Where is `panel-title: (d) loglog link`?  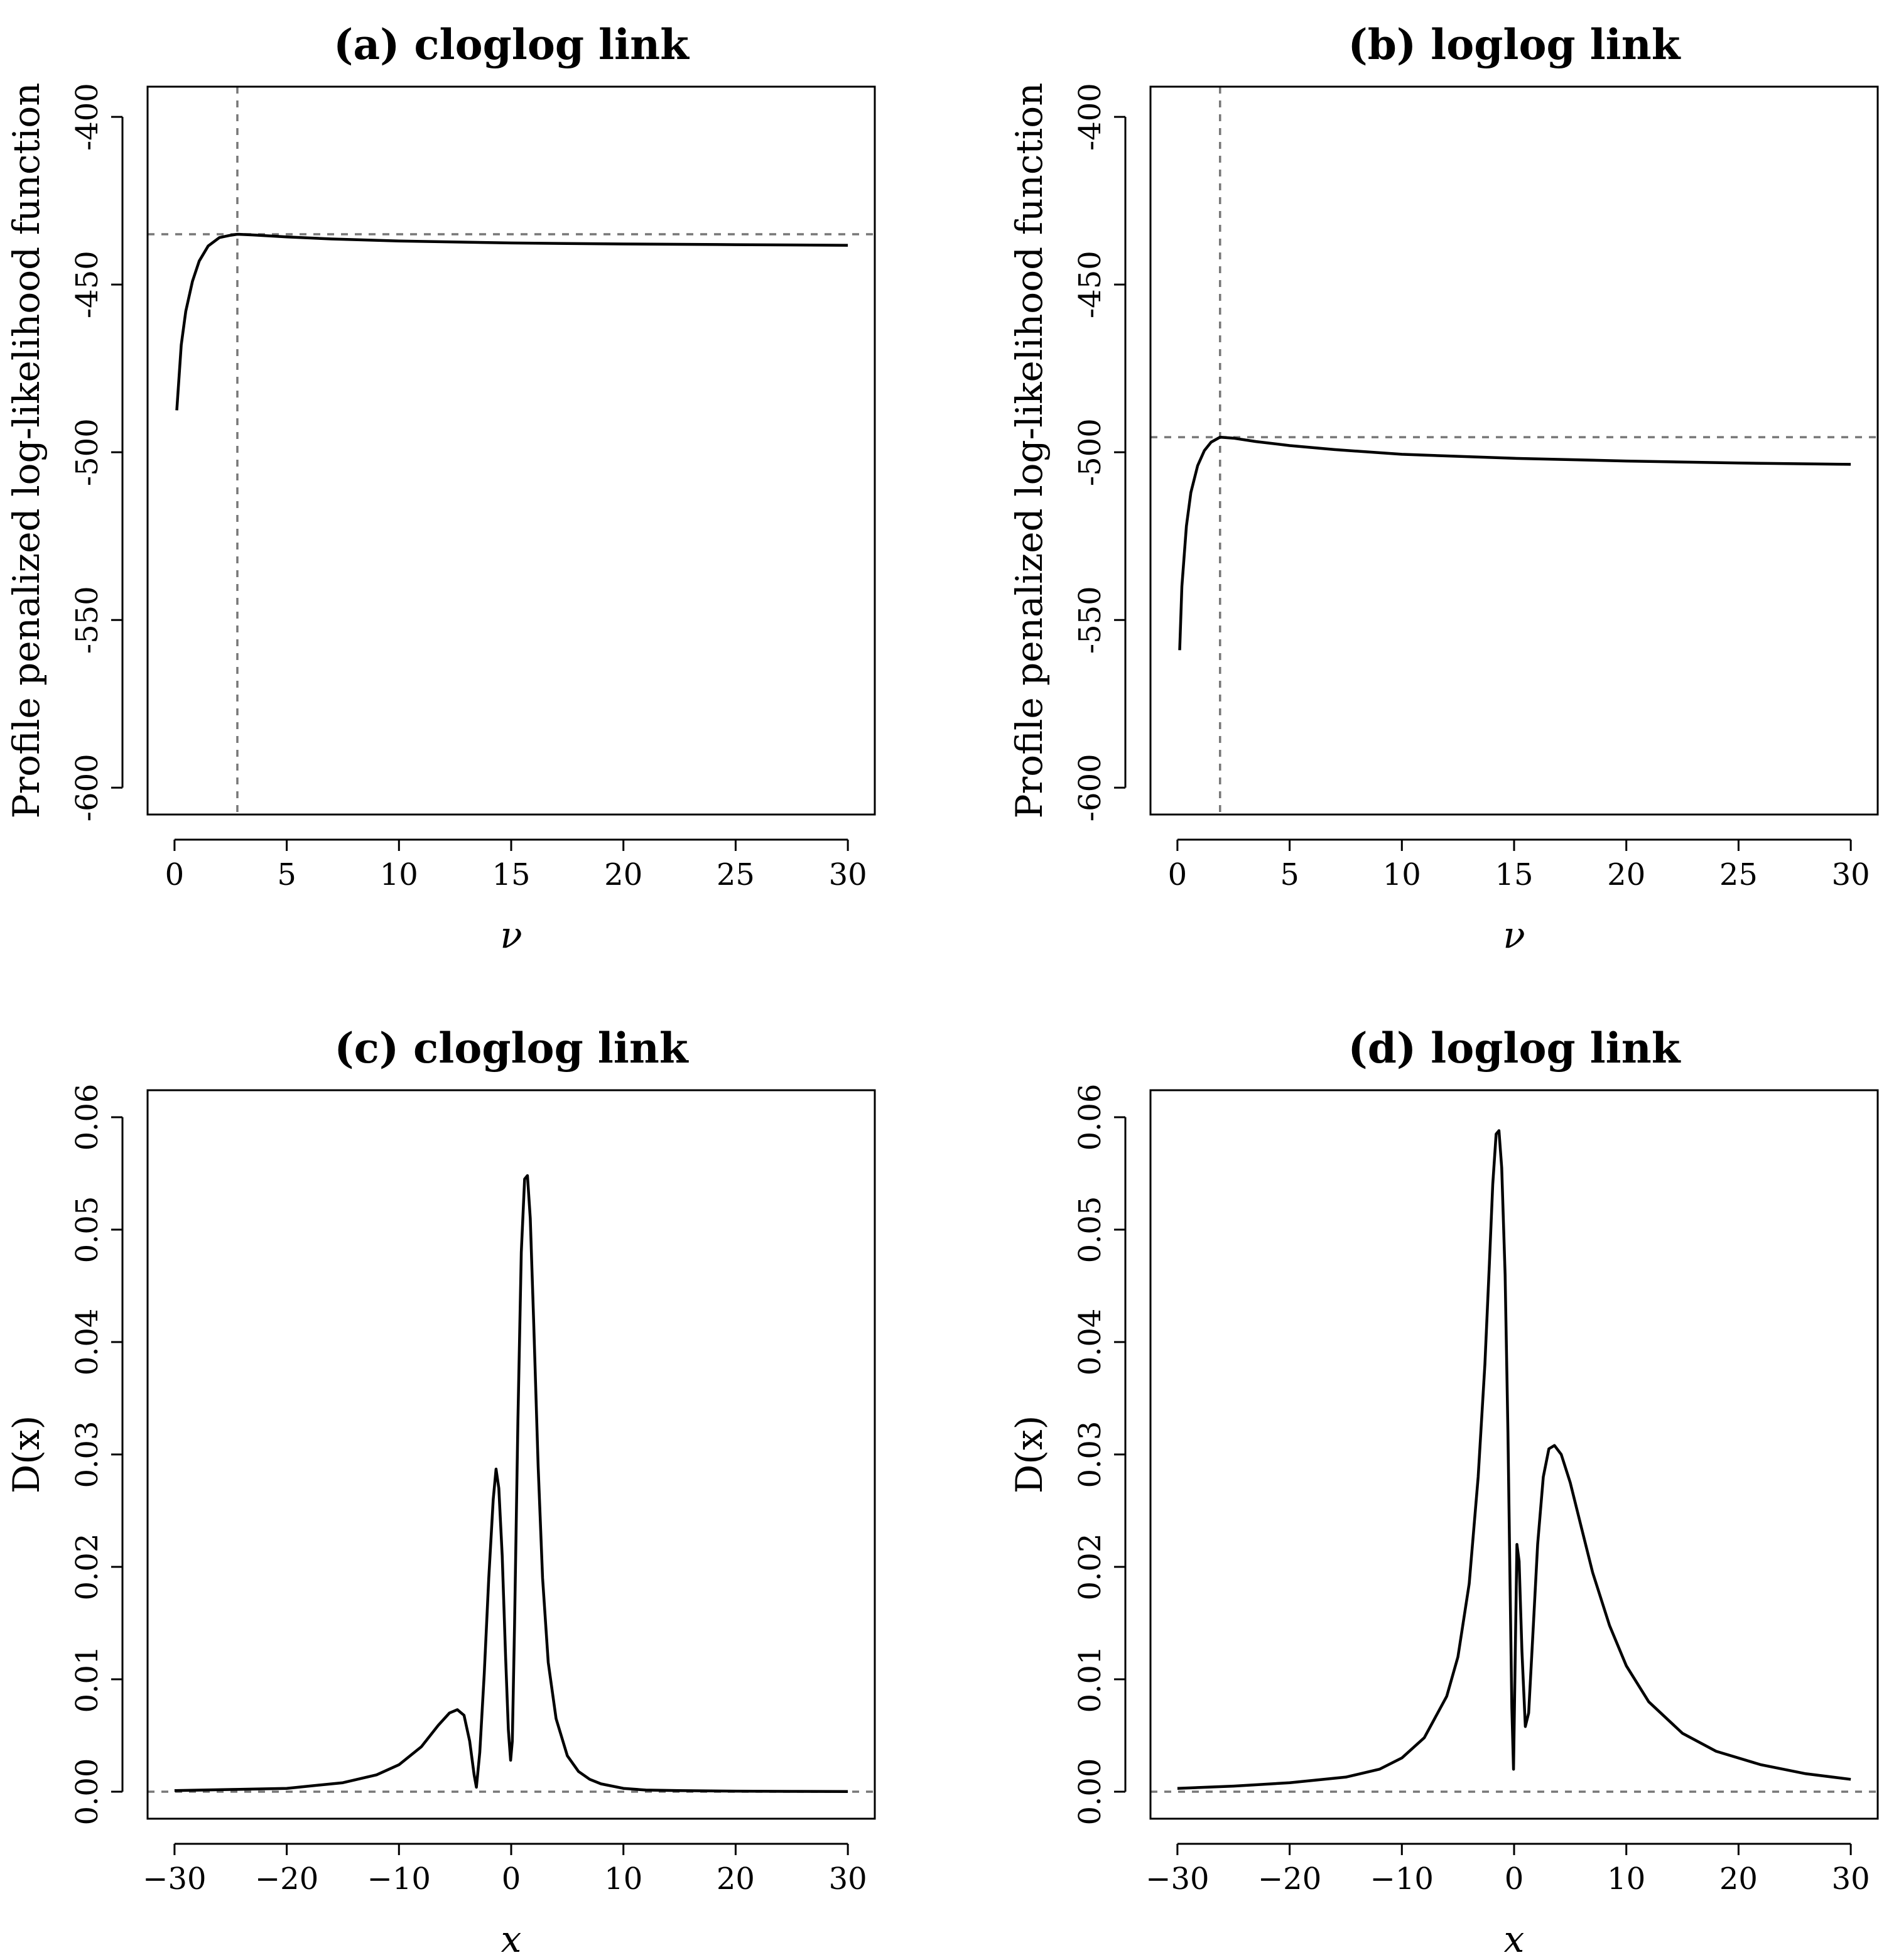
panel-title: (d) loglog link is located at coordinates (1514, 1048).